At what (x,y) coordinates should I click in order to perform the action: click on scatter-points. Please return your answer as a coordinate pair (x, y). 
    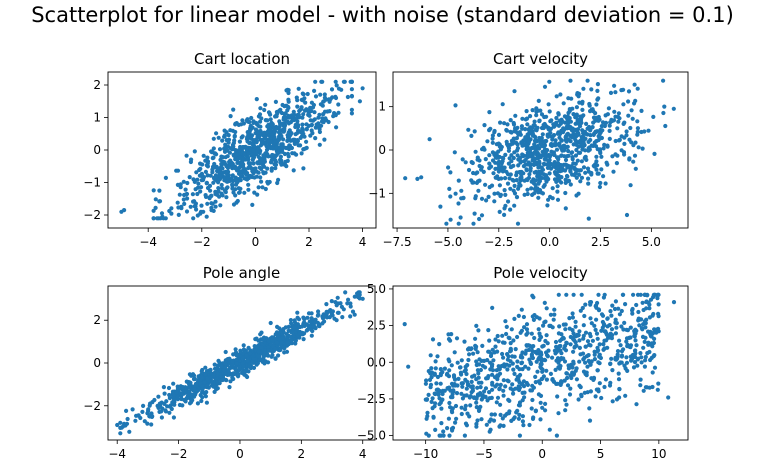
    Looking at the image, I should click on (242, 150).